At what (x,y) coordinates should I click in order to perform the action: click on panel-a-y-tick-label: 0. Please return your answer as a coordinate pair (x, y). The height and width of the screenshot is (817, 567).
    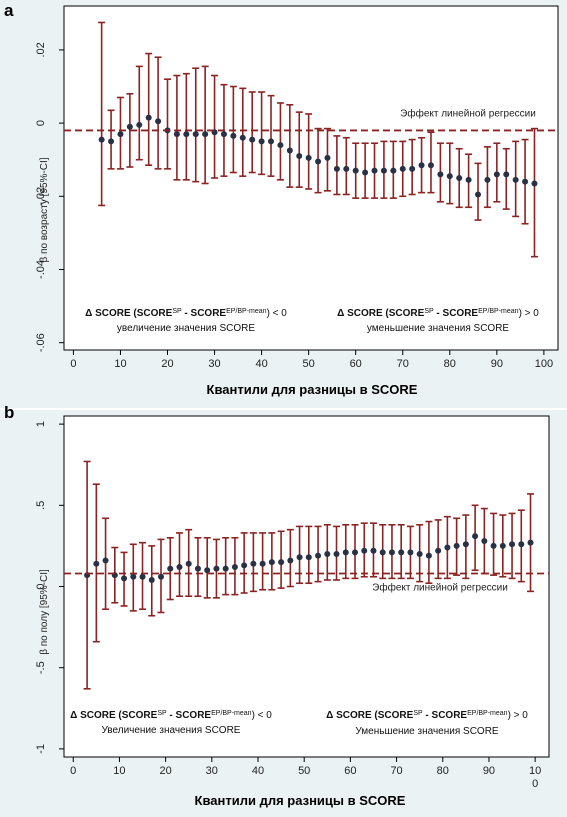
    Looking at the image, I should click on (41, 123).